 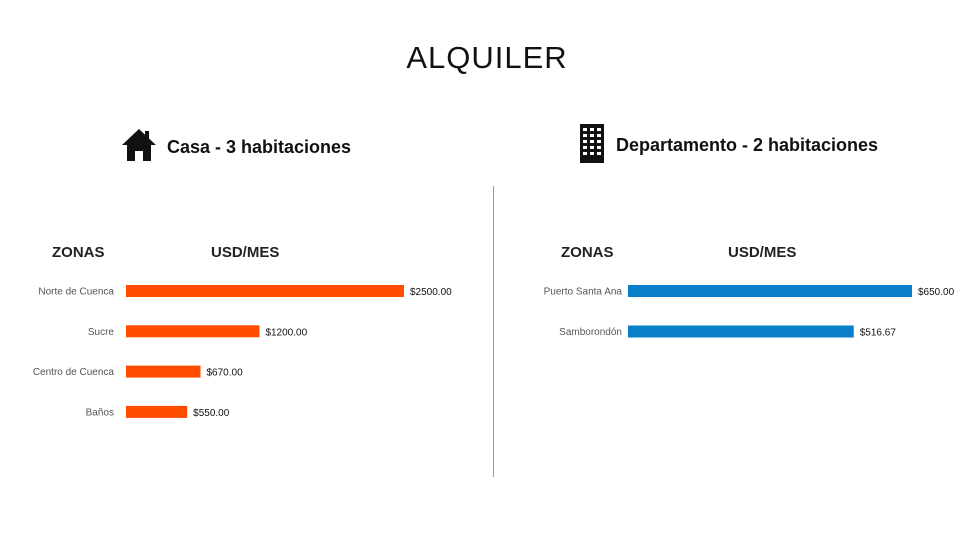 I want to click on departamento-label: Departamento - 2 habitaciones, so click(x=747, y=145).